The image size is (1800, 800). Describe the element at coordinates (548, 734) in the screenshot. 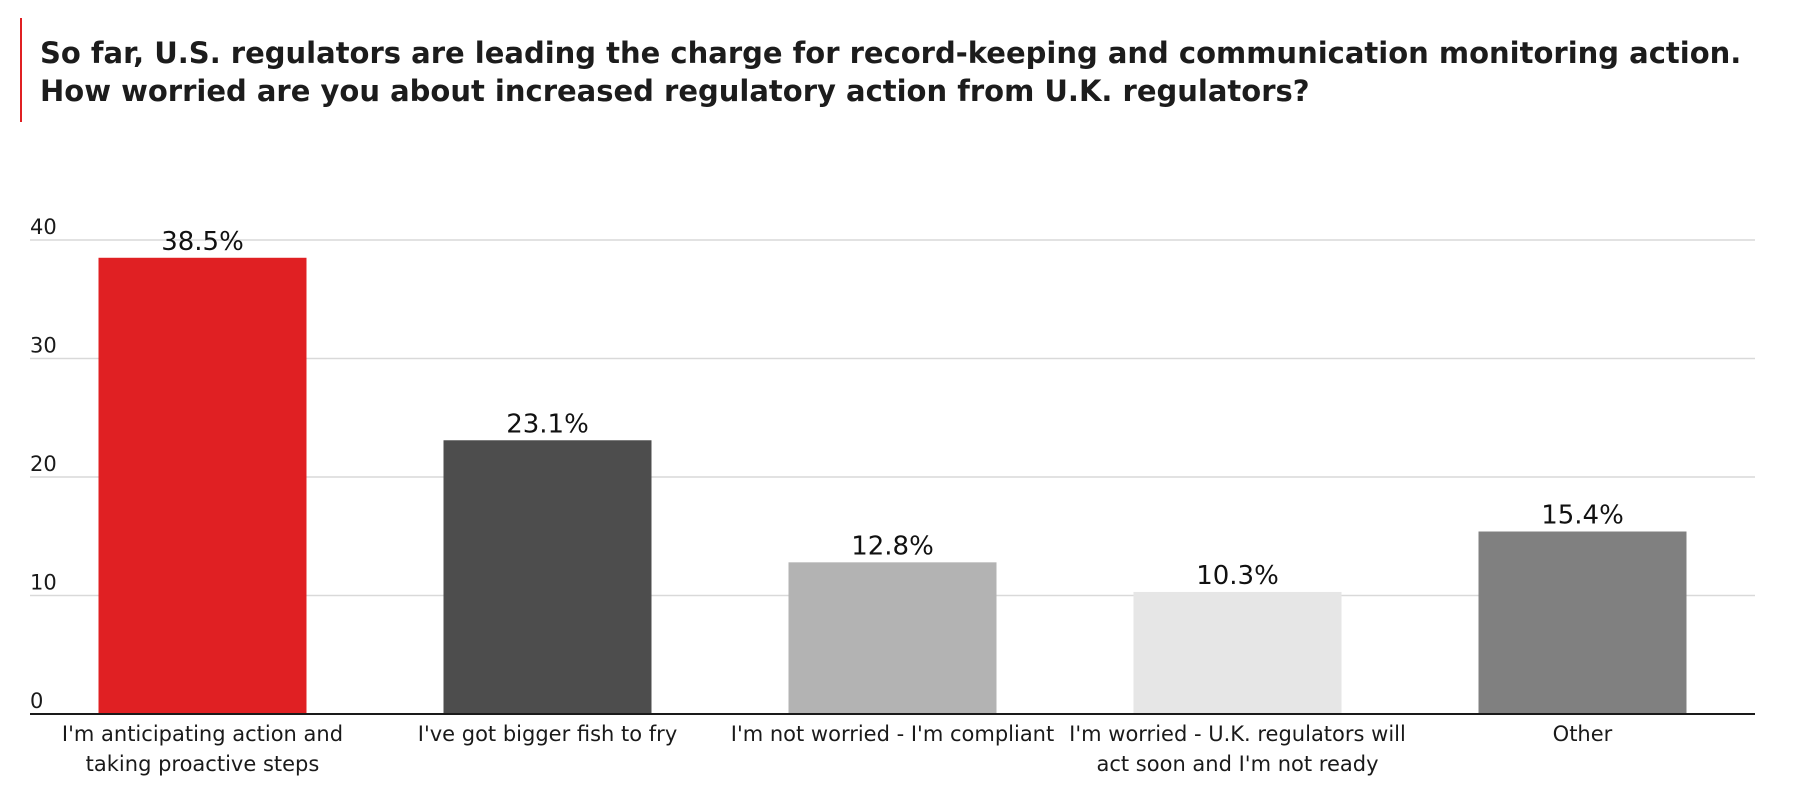

I see `x-category-label: I've got bigger fish to fry` at that location.